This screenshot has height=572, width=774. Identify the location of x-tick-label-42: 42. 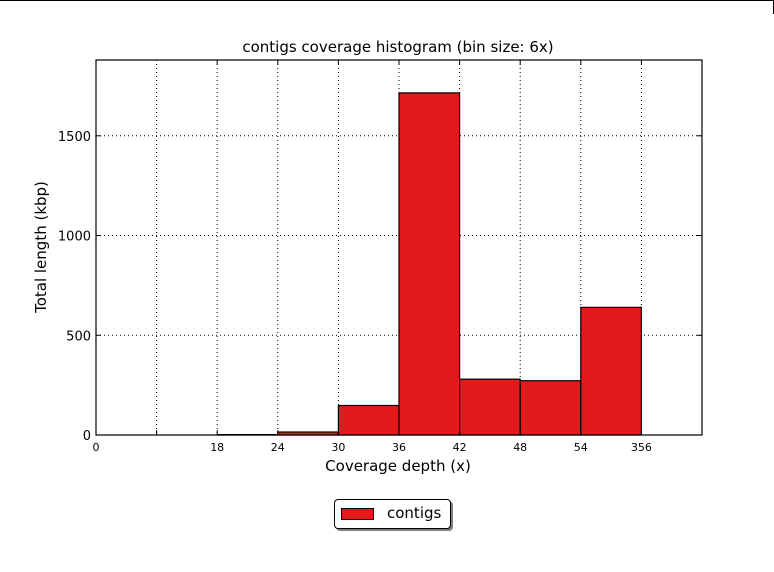
(460, 447).